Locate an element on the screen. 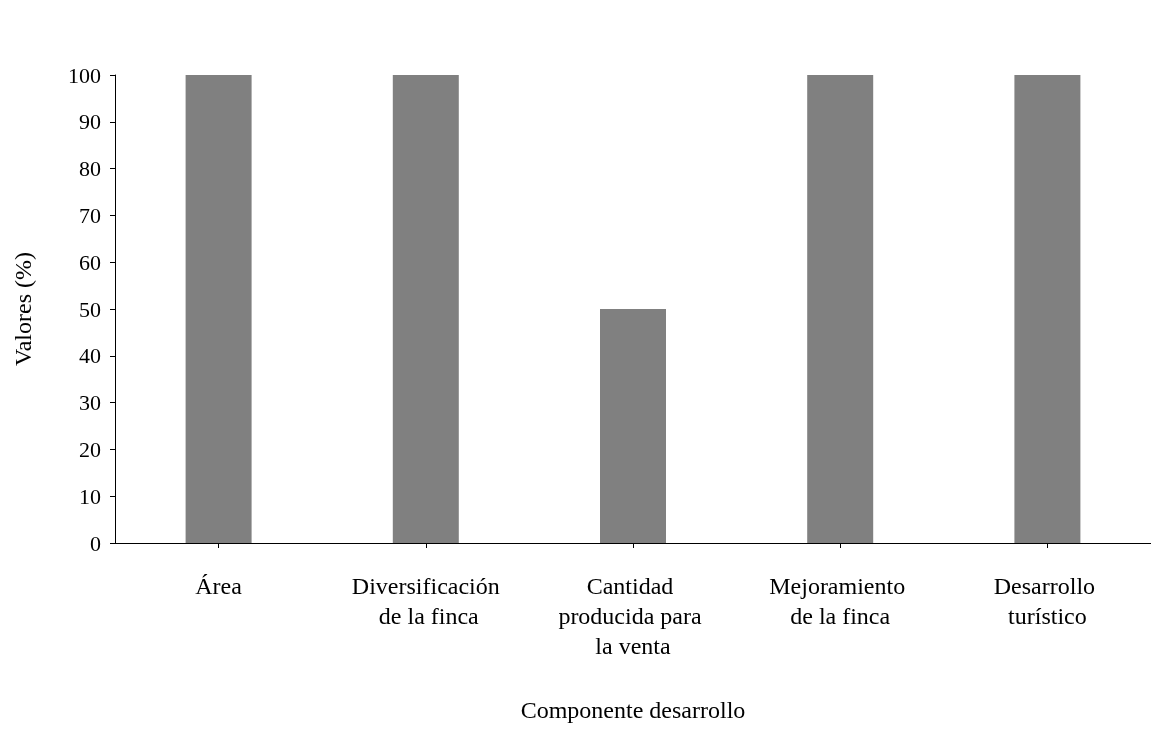  y-tick-label: 0 is located at coordinates (95, 543).